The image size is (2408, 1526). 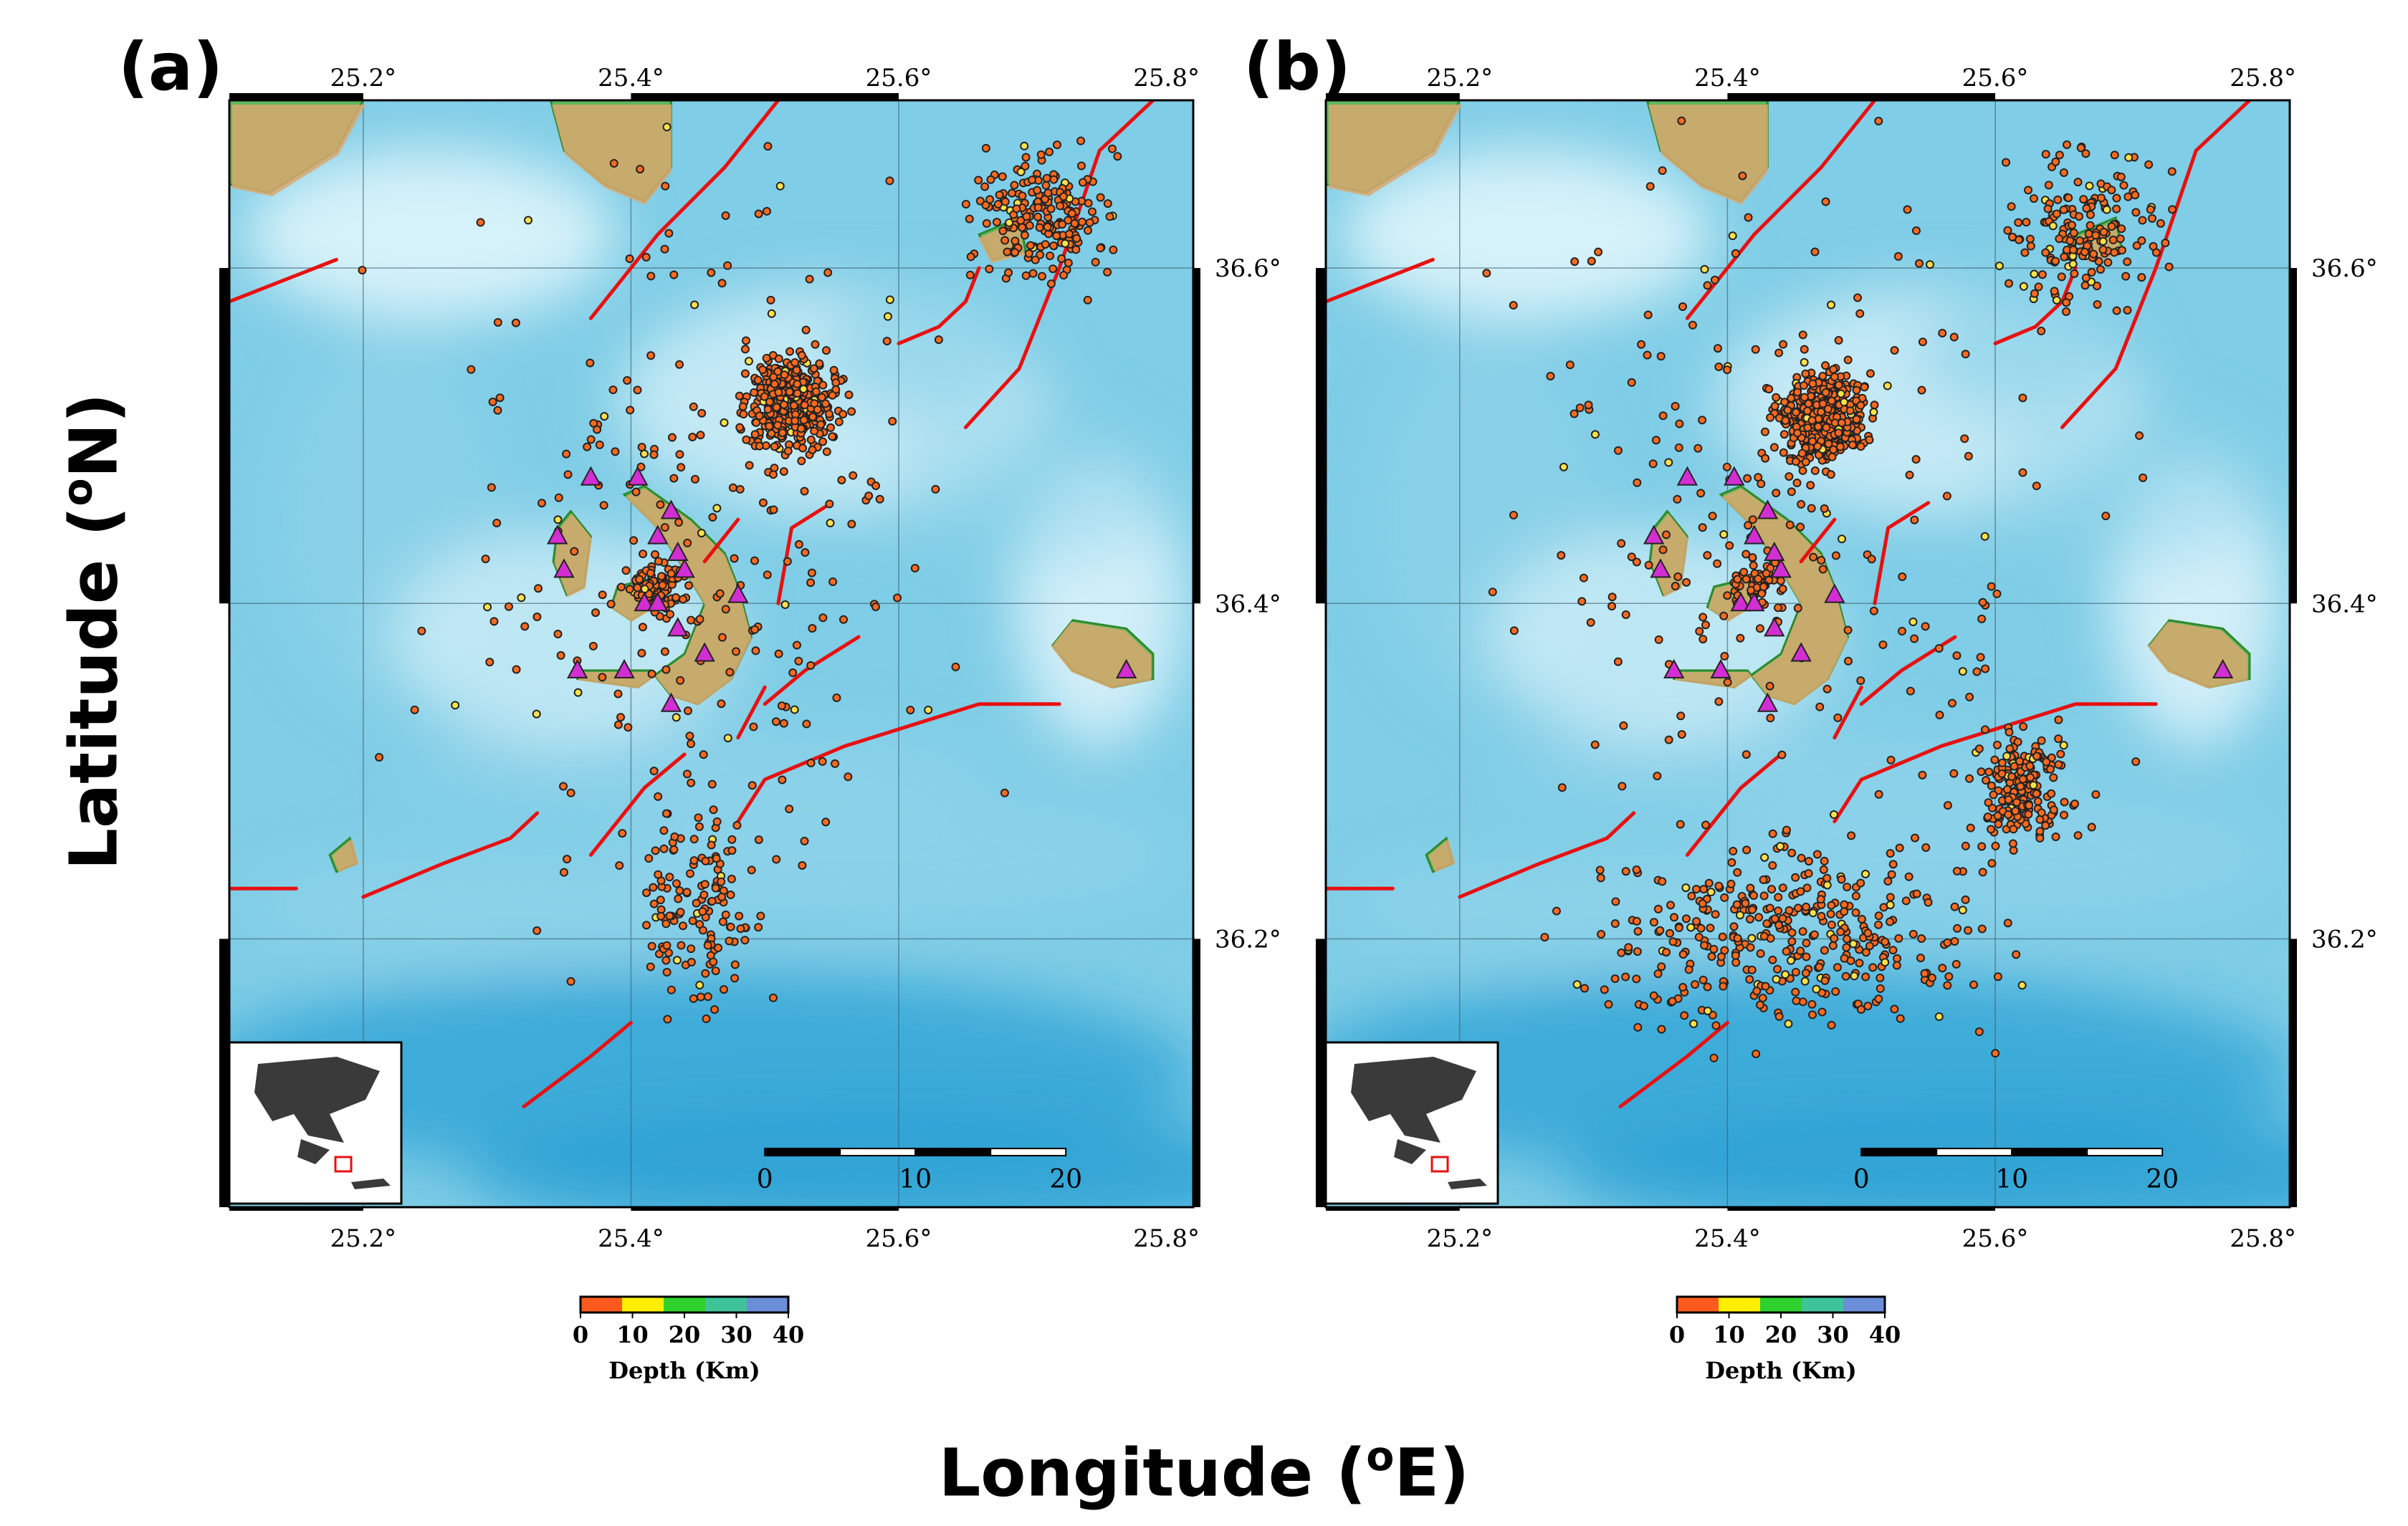 I want to click on x-axis-title-sup: o, so click(x=1380, y=1456).